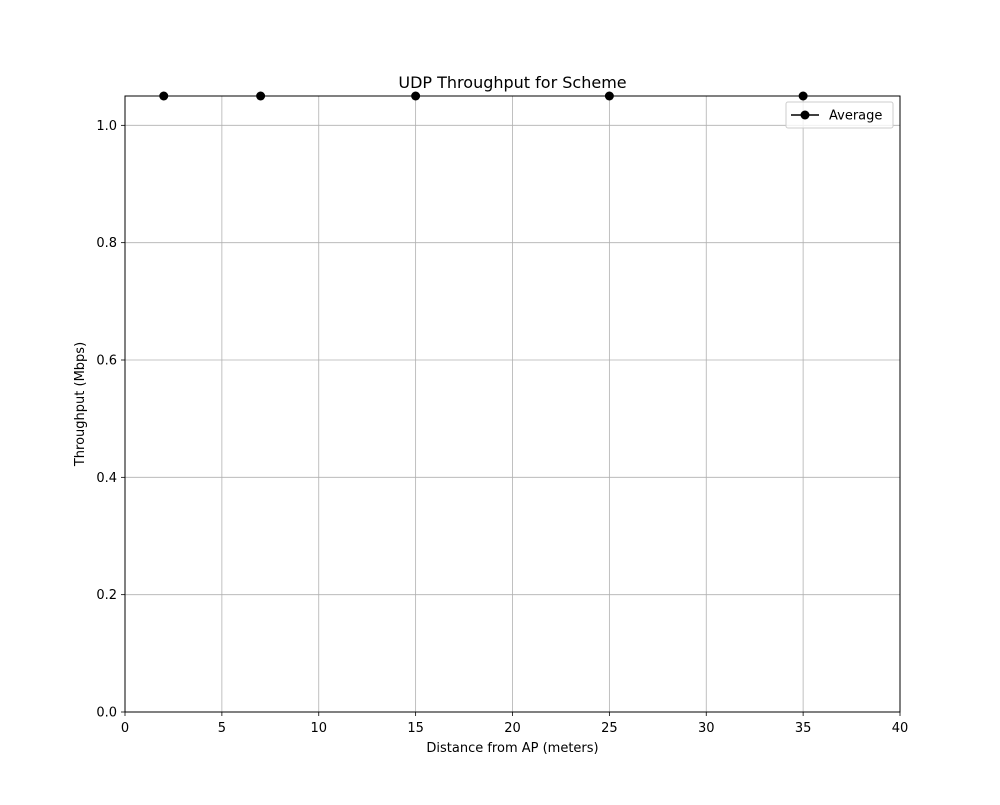 The image size is (1000, 805). Describe the element at coordinates (609, 728) in the screenshot. I see `x-tick-label: 25` at that location.